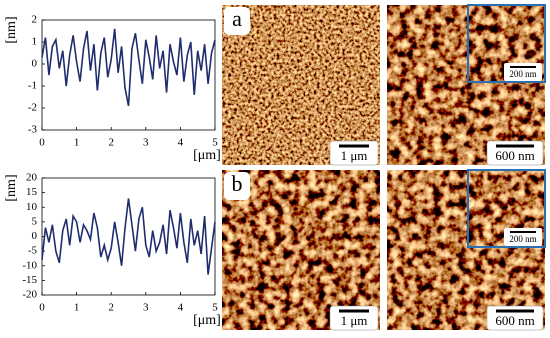 This screenshot has height=338, width=550. What do you see at coordinates (29, 280) in the screenshot?
I see `y-tick-label: -15` at bounding box center [29, 280].